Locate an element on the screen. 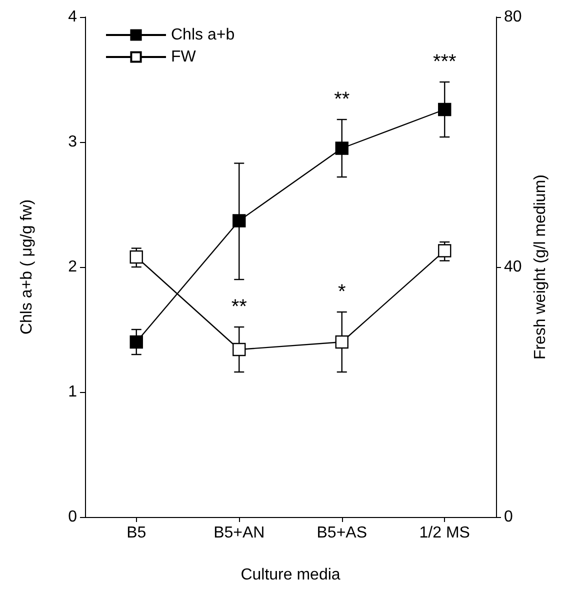 The width and height of the screenshot is (576, 599). x-tick-label: B5+AN is located at coordinates (239, 533).